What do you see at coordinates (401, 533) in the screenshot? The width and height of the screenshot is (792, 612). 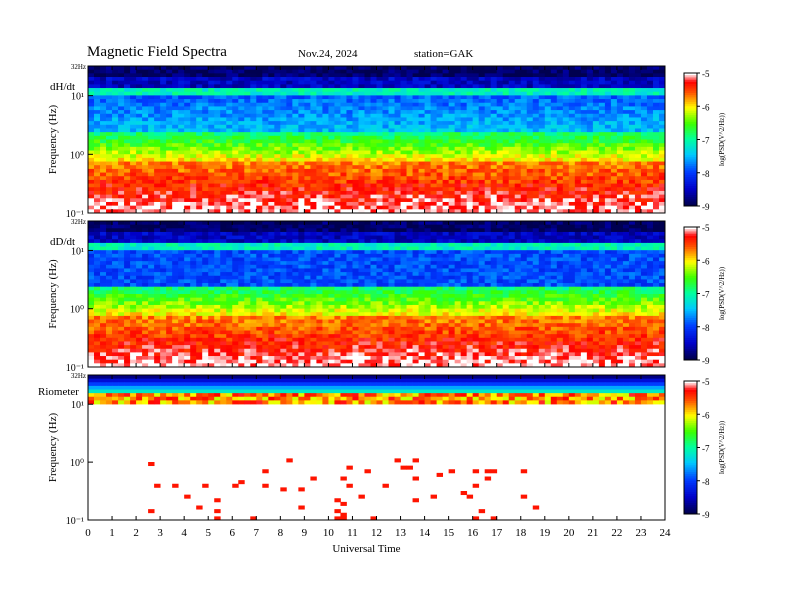 I see `x-tick-label: 13` at bounding box center [401, 533].